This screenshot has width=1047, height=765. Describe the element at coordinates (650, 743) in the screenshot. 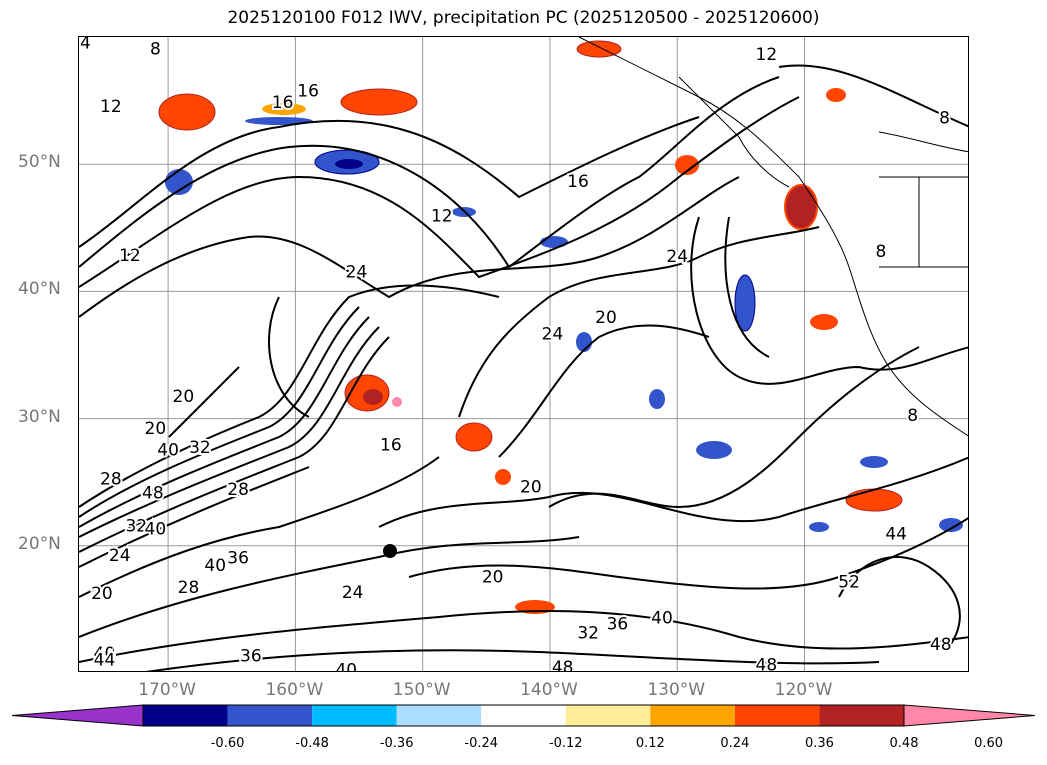

I see `colorbar-tick-label: 0.12` at that location.